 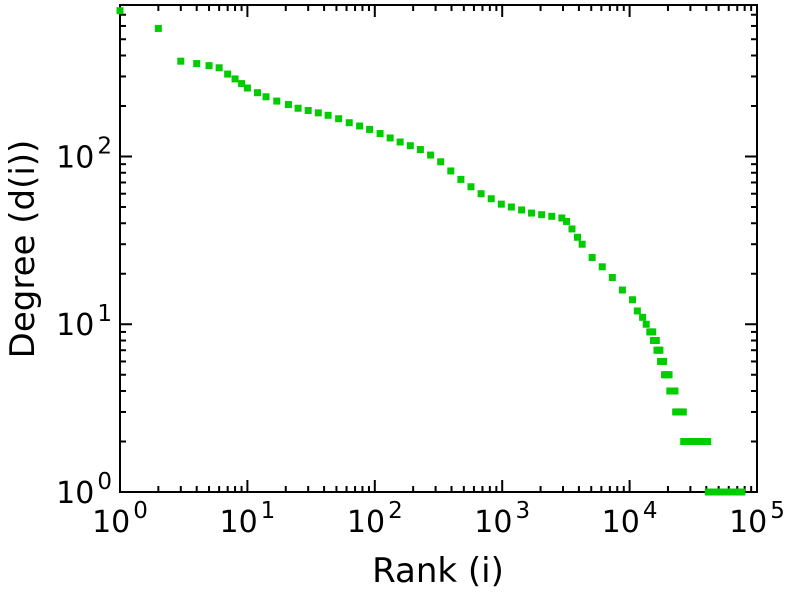 What do you see at coordinates (630, 519) in the screenshot?
I see `x-tick-label: 10 4` at bounding box center [630, 519].